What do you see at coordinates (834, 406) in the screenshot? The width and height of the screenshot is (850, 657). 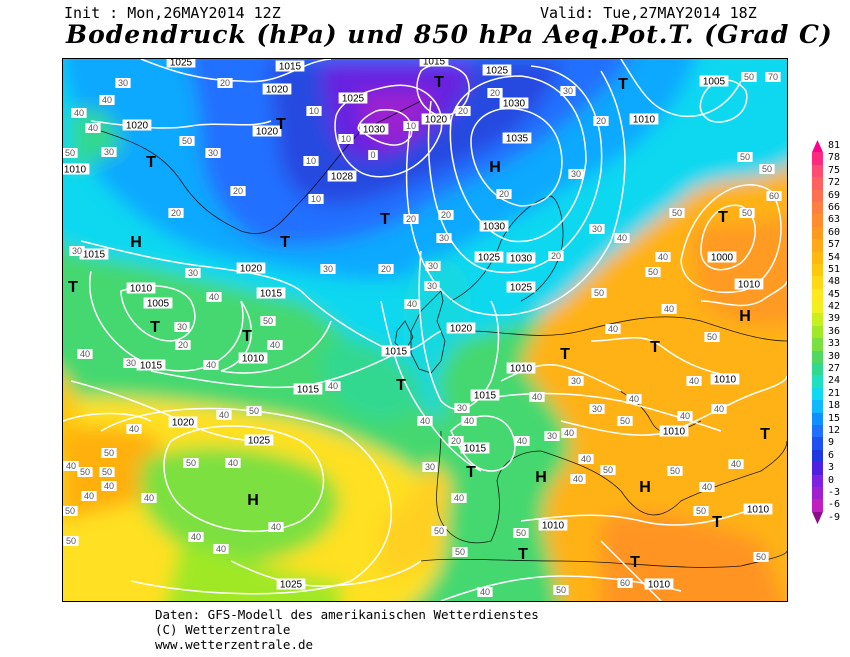 I see `legend-label: 18` at bounding box center [834, 406].